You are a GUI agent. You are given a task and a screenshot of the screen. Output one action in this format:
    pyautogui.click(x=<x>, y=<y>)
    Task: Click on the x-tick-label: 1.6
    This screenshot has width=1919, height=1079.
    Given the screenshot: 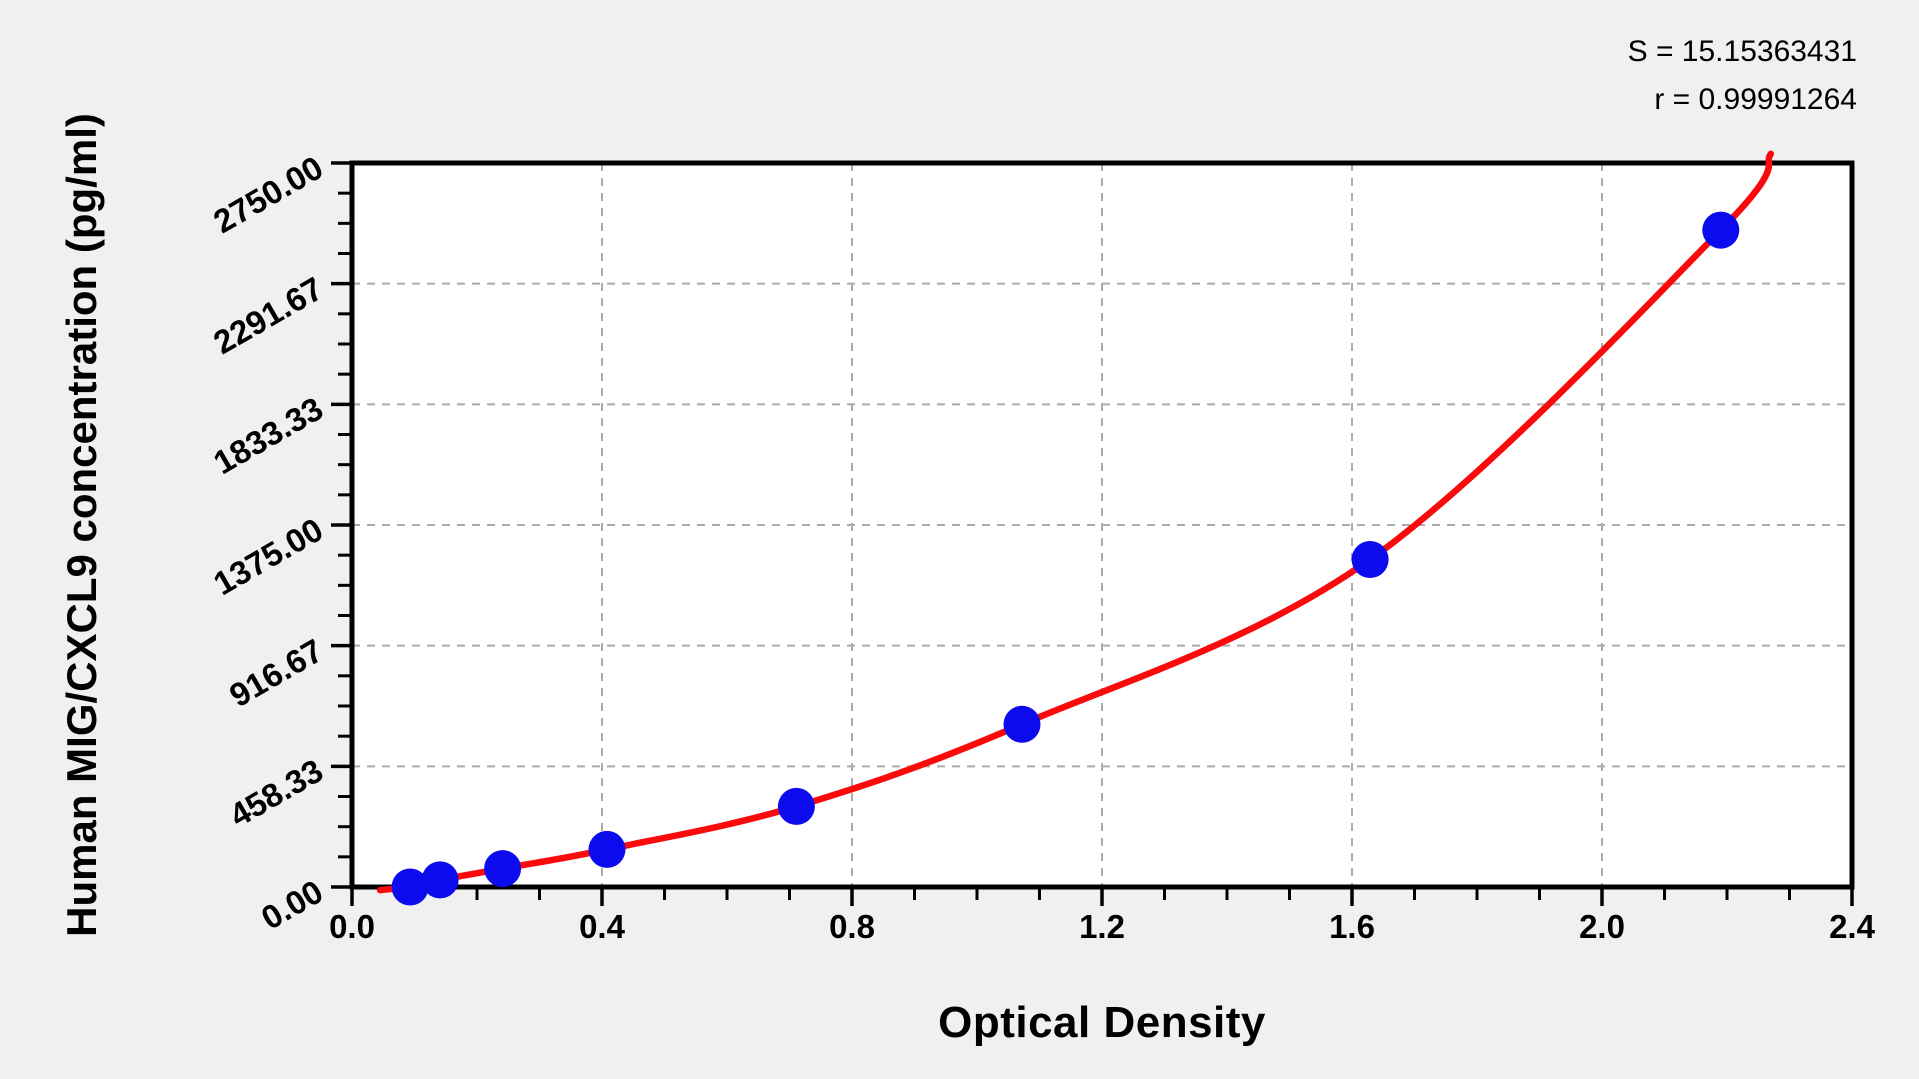 What is the action you would take?
    pyautogui.click(x=1352, y=926)
    